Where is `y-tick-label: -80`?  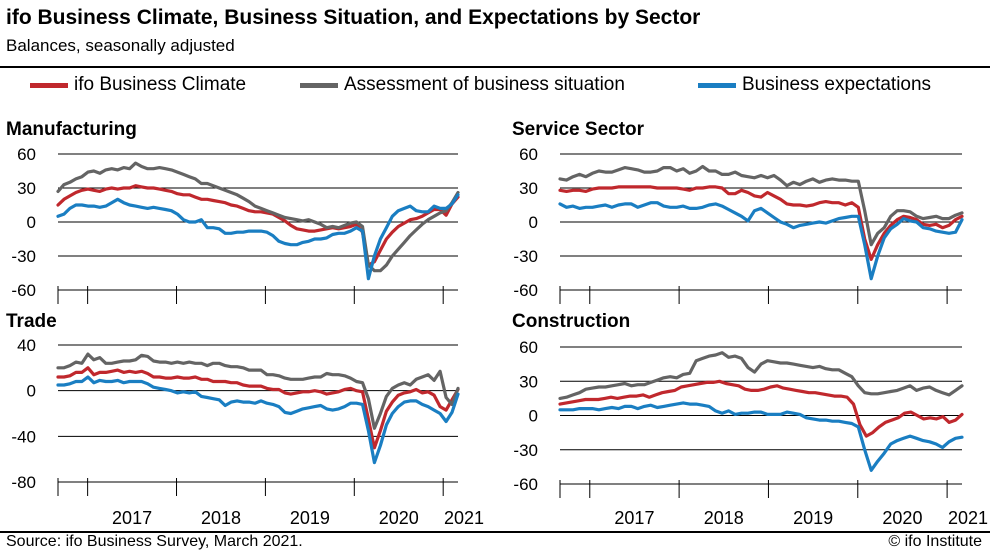 y-tick-label: -80 is located at coordinates (23, 482).